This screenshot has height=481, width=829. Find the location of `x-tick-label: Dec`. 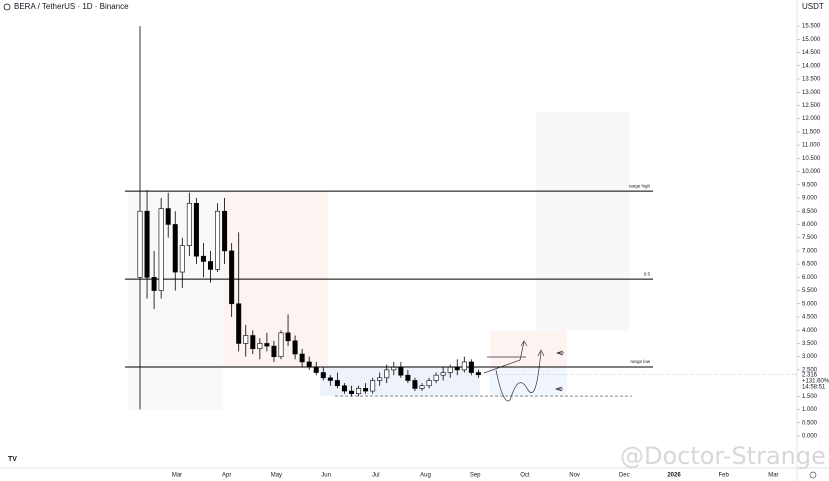

x-tick-label: Dec is located at coordinates (624, 476).